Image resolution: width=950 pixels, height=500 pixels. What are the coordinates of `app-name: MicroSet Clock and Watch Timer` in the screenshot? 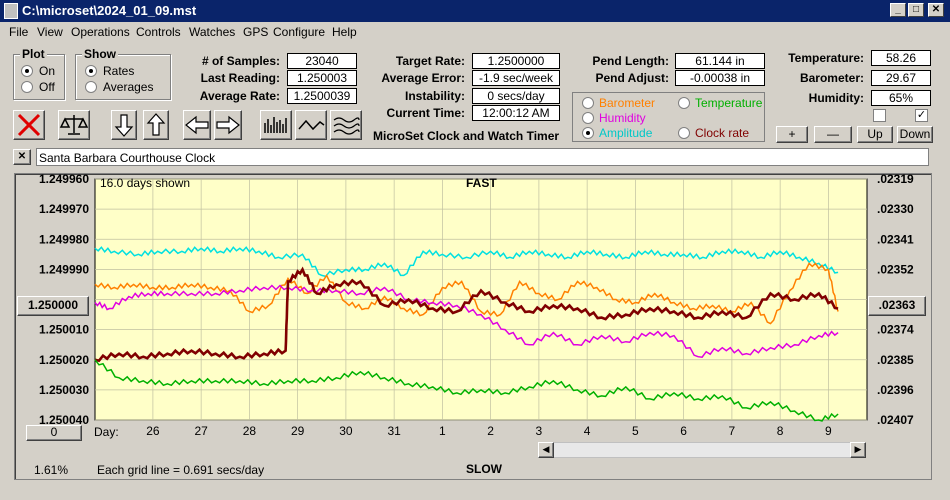 It's located at (466, 136).